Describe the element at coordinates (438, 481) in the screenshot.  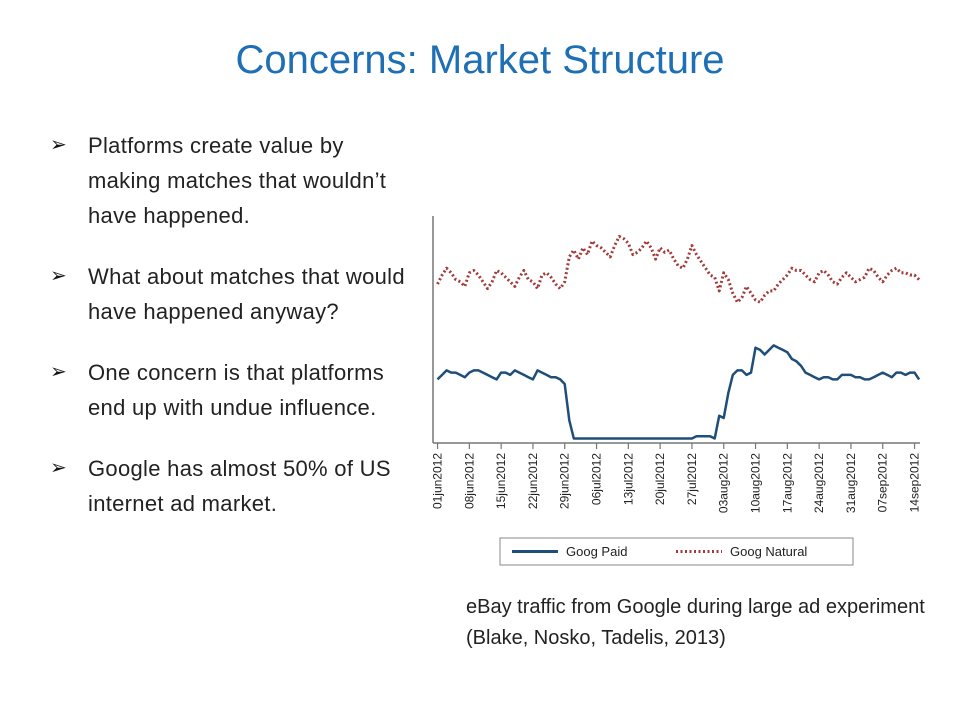
I see `x-tick-label: 01jun2012` at that location.